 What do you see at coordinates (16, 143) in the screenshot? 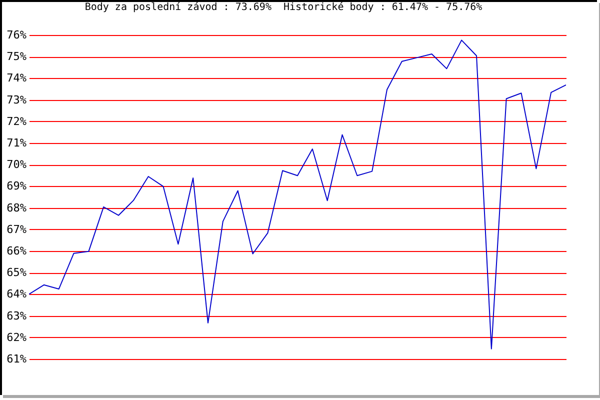
I see `y-tick-label: 71%` at bounding box center [16, 143].